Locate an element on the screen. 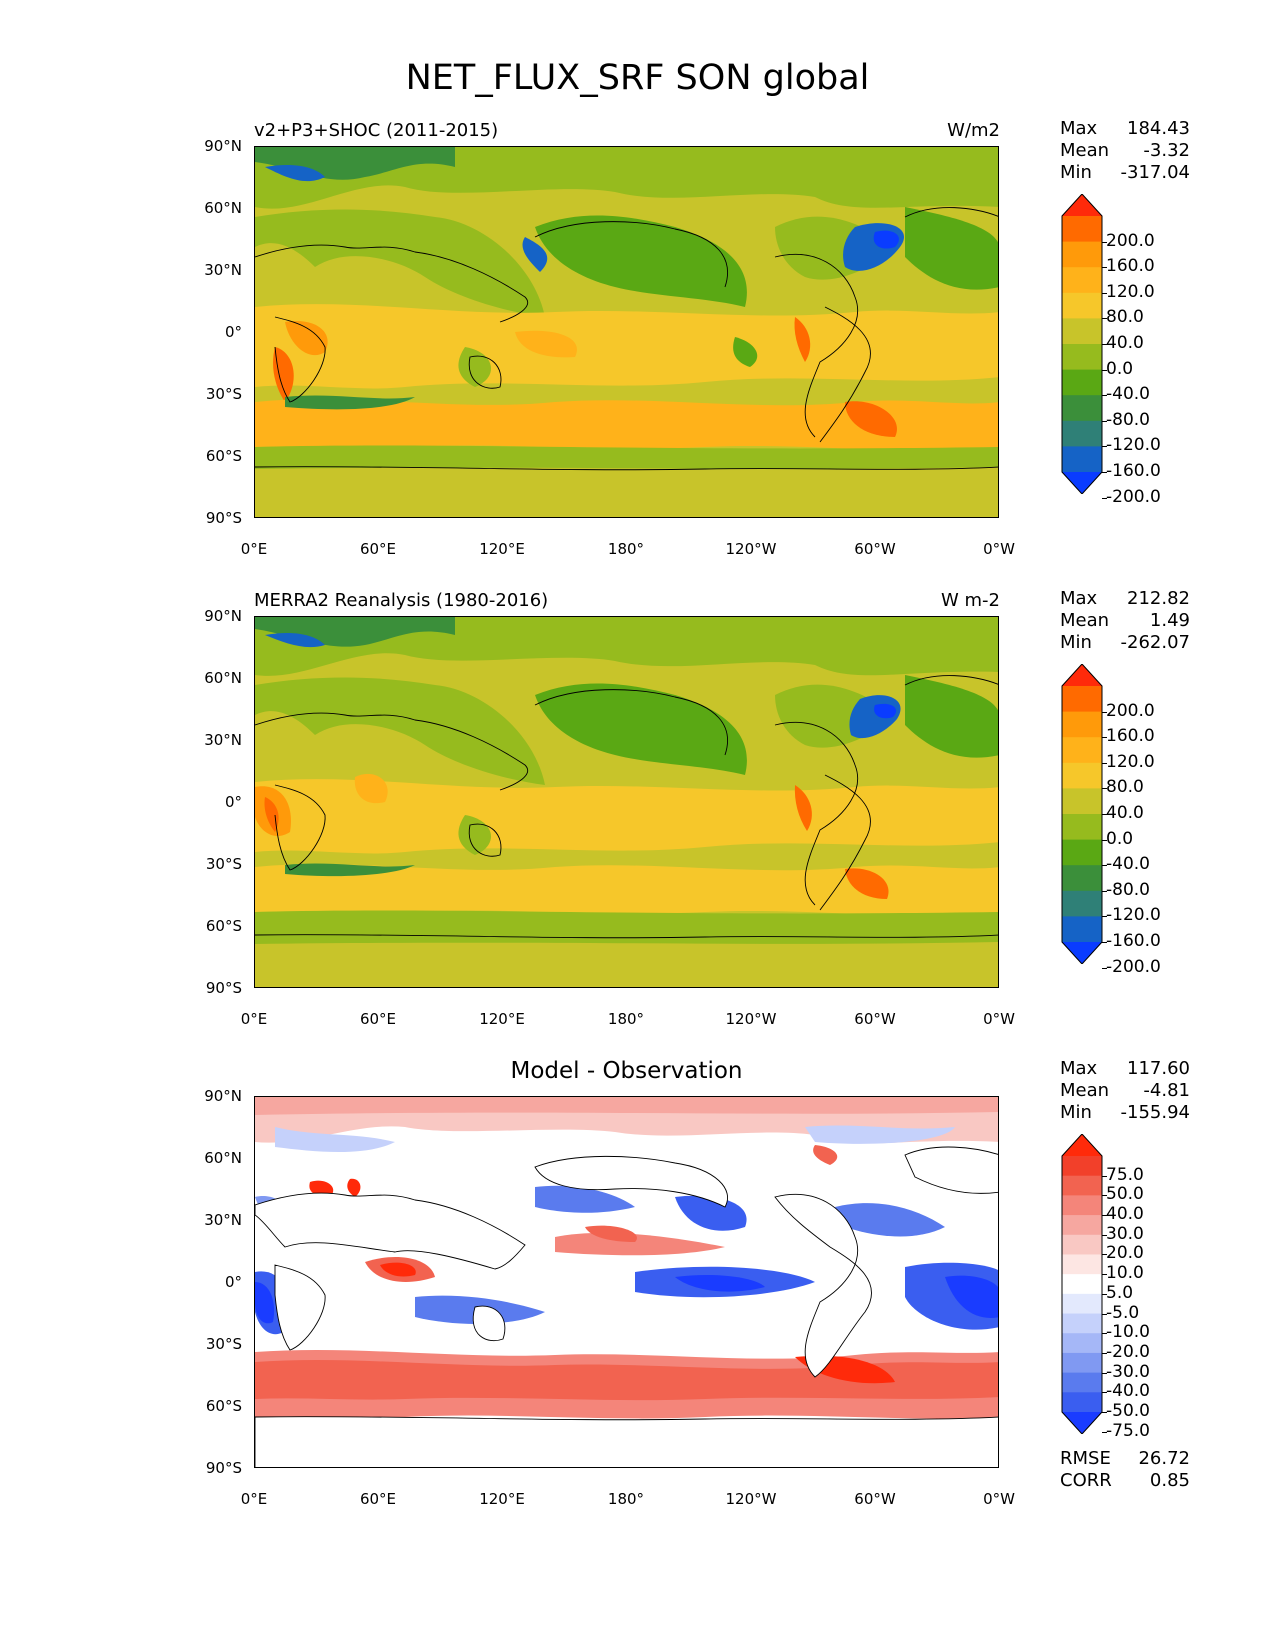 The image size is (1275, 1650). colorbar-extend-max is located at coordinates (1082, 205).